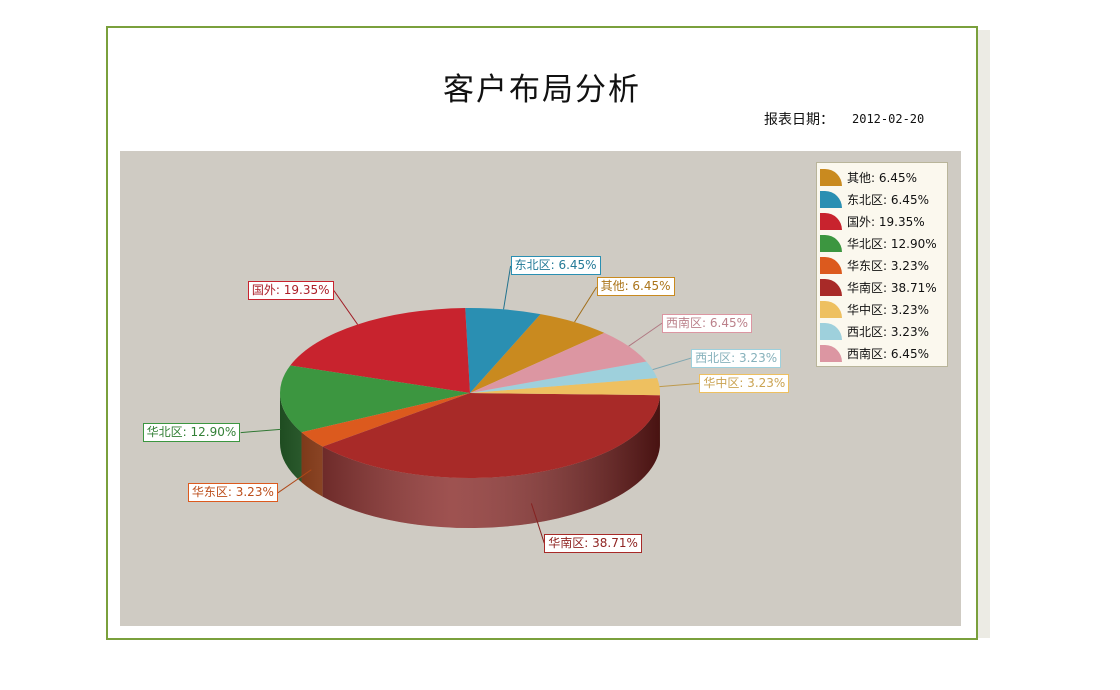 This screenshot has height=690, width=1120. I want to click on slice-label: 西南区: 6.45%, so click(707, 323).